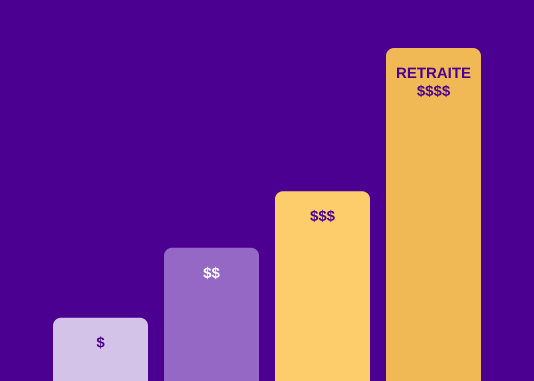 Image resolution: width=534 pixels, height=381 pixels. I want to click on annotation: $$$, so click(323, 217).